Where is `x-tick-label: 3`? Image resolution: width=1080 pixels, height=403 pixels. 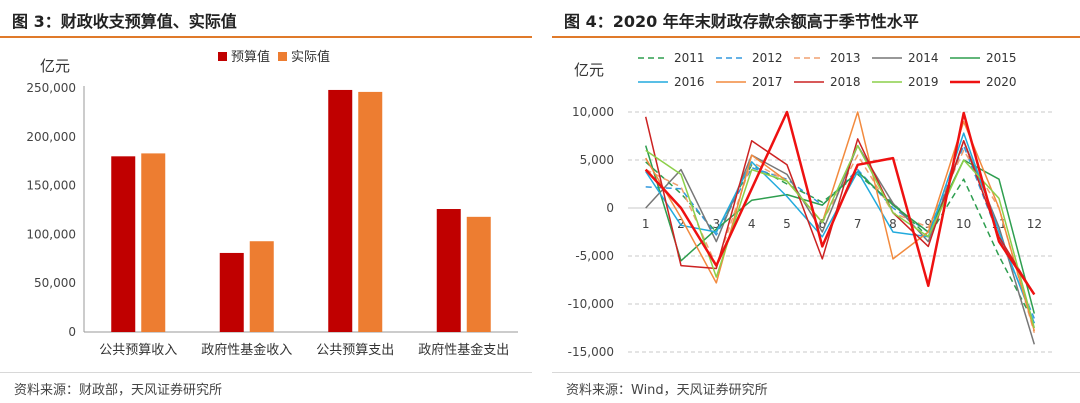 x-tick-label: 3 is located at coordinates (717, 224).